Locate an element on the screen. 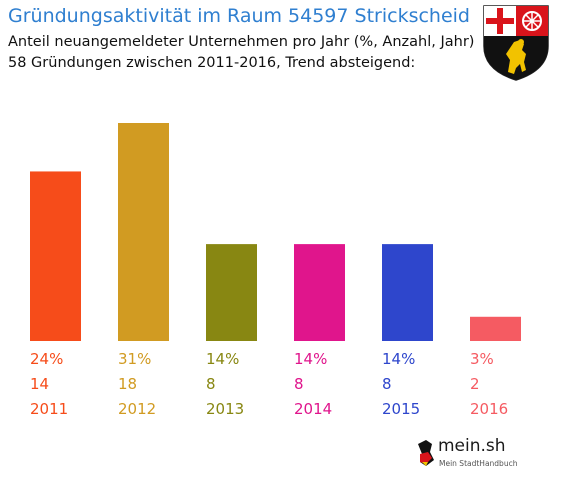  percent-label-2012: 31% is located at coordinates (134, 359).